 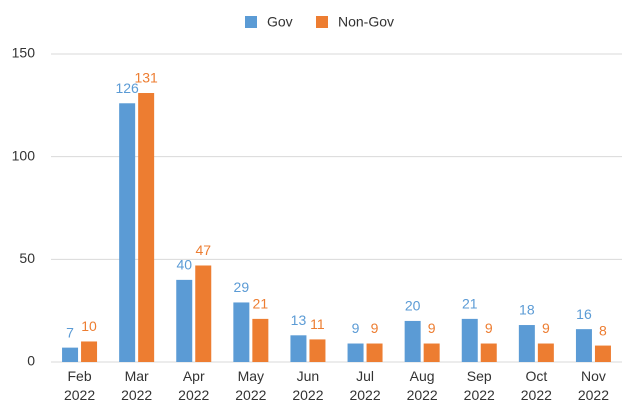 What do you see at coordinates (194, 384) in the screenshot?
I see `x-tick-label: Apr 2022` at bounding box center [194, 384].